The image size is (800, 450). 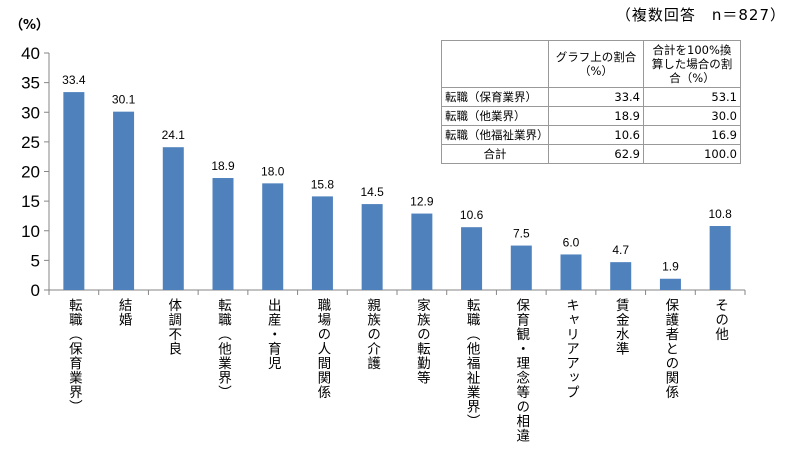 What do you see at coordinates (670, 349) in the screenshot?
I see `x-tick-label: 保護者との関係` at bounding box center [670, 349].